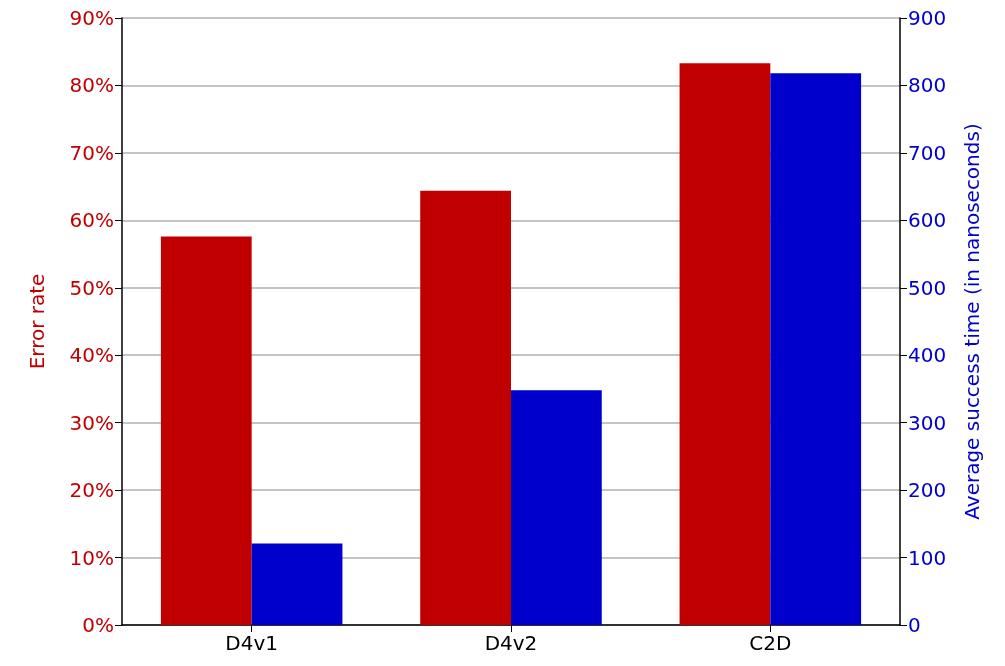  I want to click on y2-tick-label: 300, so click(927, 422).